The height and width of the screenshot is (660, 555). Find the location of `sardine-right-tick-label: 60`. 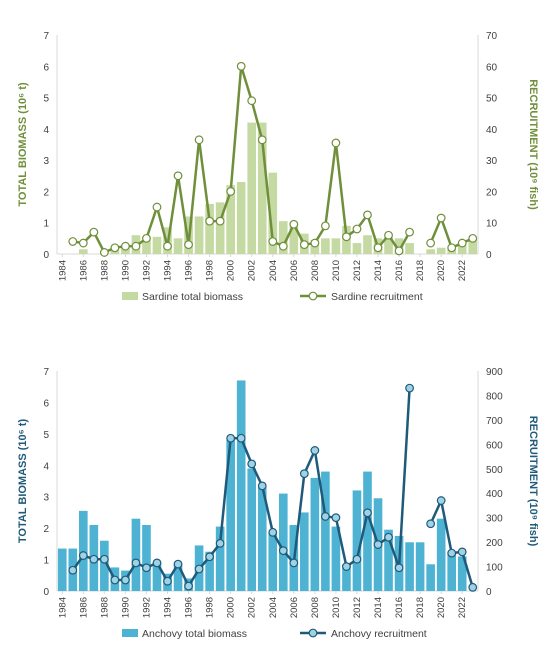

sardine-right-tick-label: 60 is located at coordinates (492, 67).